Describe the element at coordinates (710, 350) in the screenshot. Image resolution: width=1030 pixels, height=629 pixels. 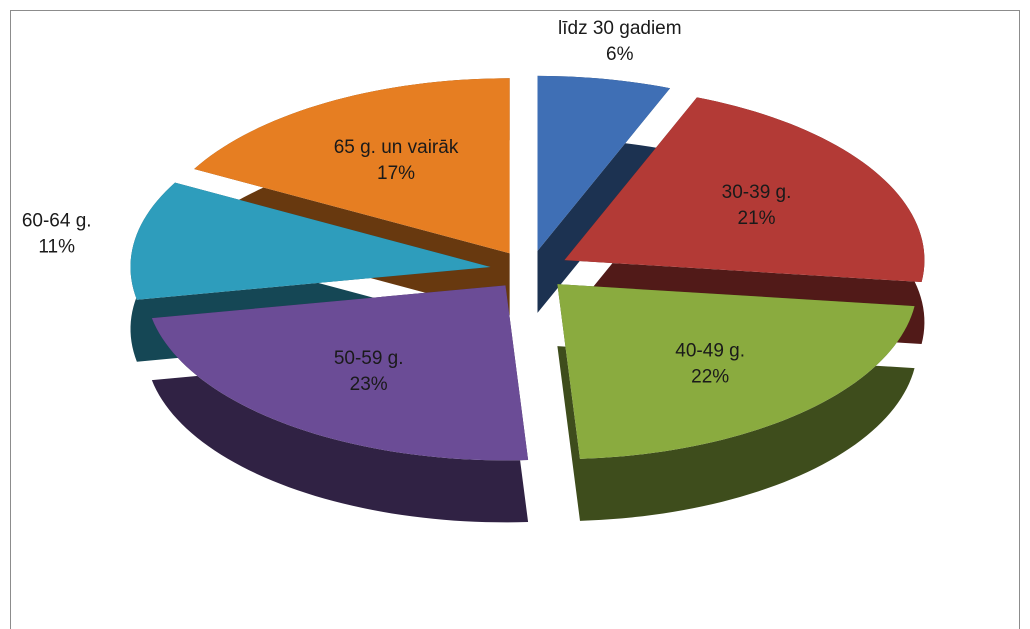
I see `category-label: 40-49 g.` at that location.